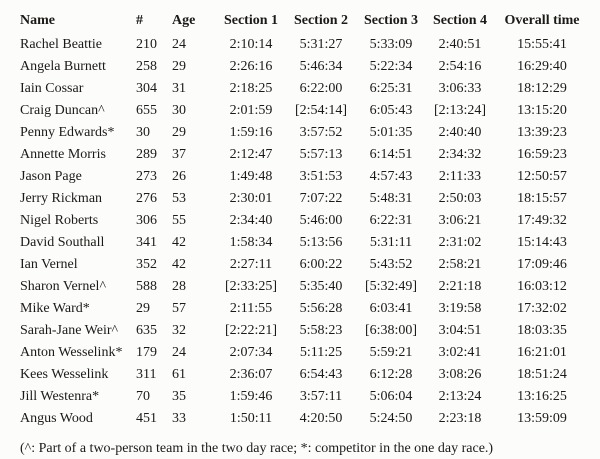 Image resolution: width=600 pixels, height=459 pixels. Describe the element at coordinates (391, 44) in the screenshot. I see `cell-section3: 5:33:09` at that location.